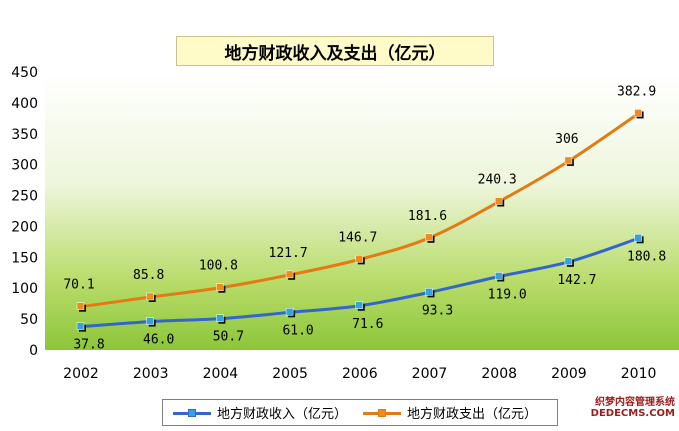 The height and width of the screenshot is (431, 679). What do you see at coordinates (218, 266) in the screenshot?
I see `data-label: 100.8` at bounding box center [218, 266].